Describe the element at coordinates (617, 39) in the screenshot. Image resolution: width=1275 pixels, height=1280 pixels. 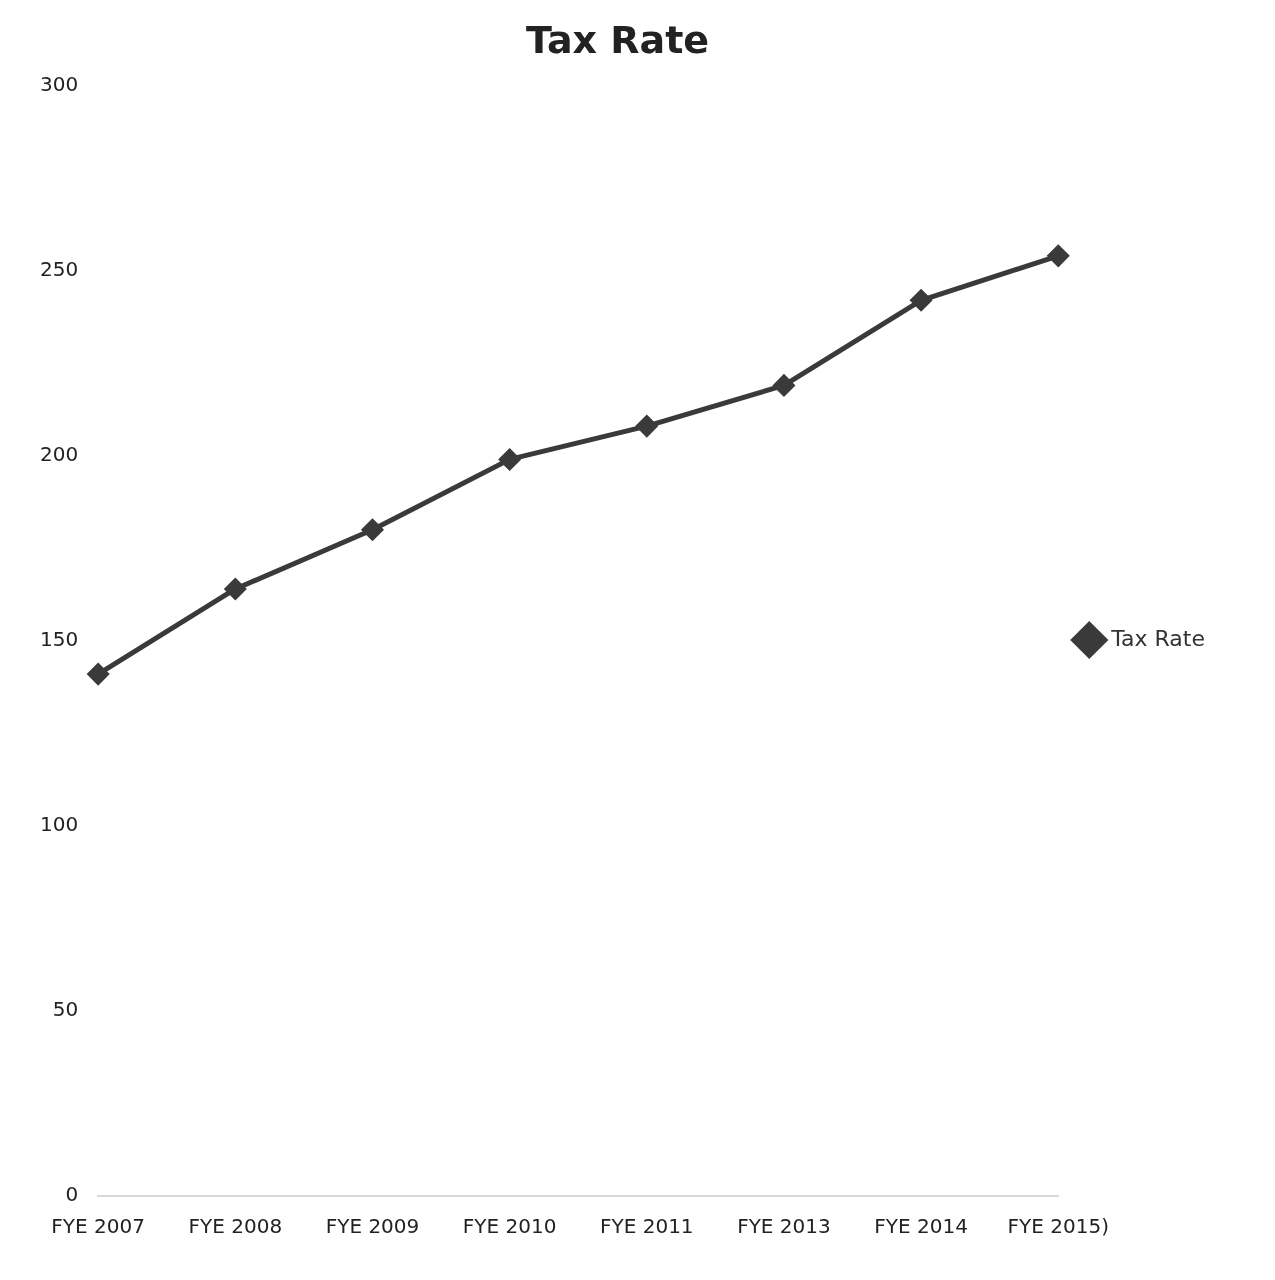
I see `chart-title: Tax Rate` at that location.